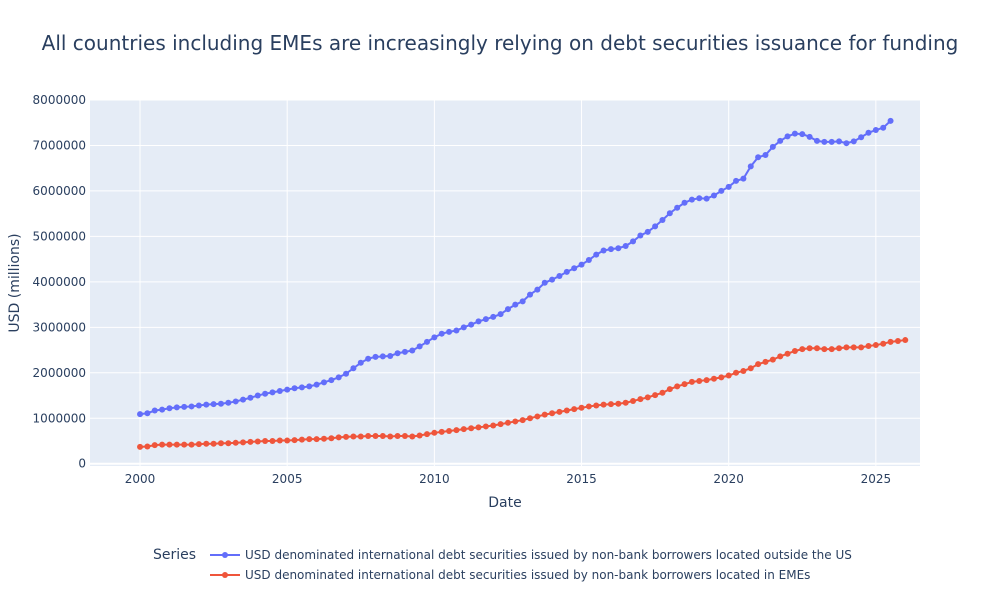 Image resolution: width=1000 pixels, height=604 pixels. What do you see at coordinates (287, 479) in the screenshot?
I see `x-tick-label: 2005` at bounding box center [287, 479].